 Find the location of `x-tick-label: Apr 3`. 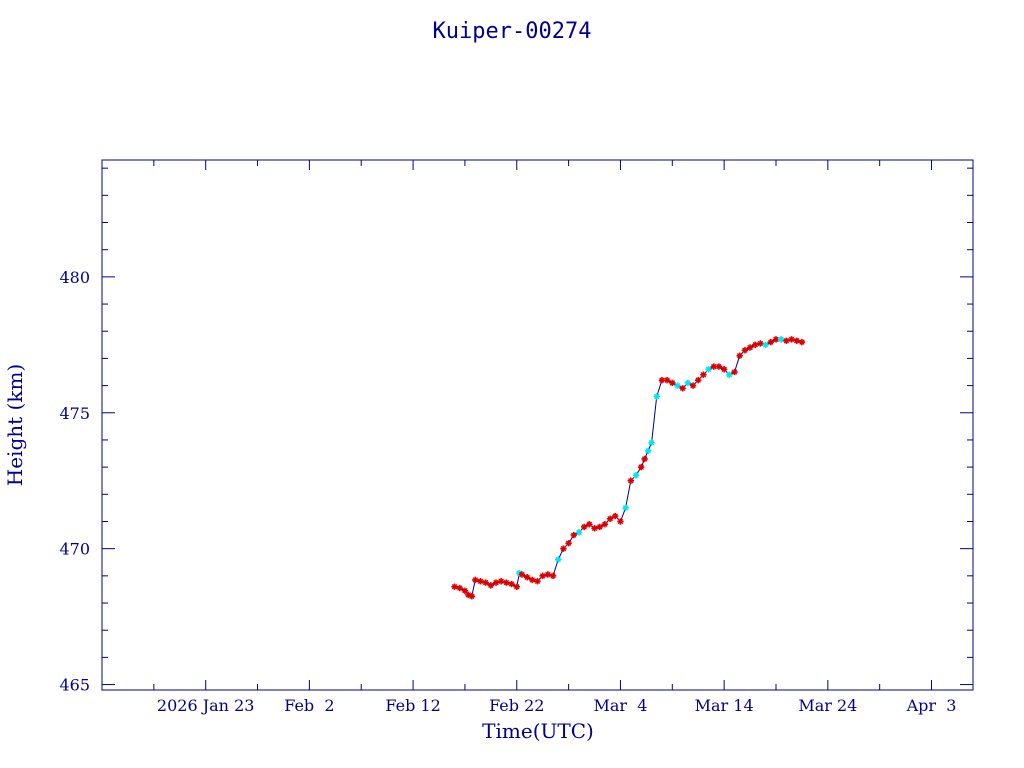

x-tick-label: Apr 3 is located at coordinates (931, 705).